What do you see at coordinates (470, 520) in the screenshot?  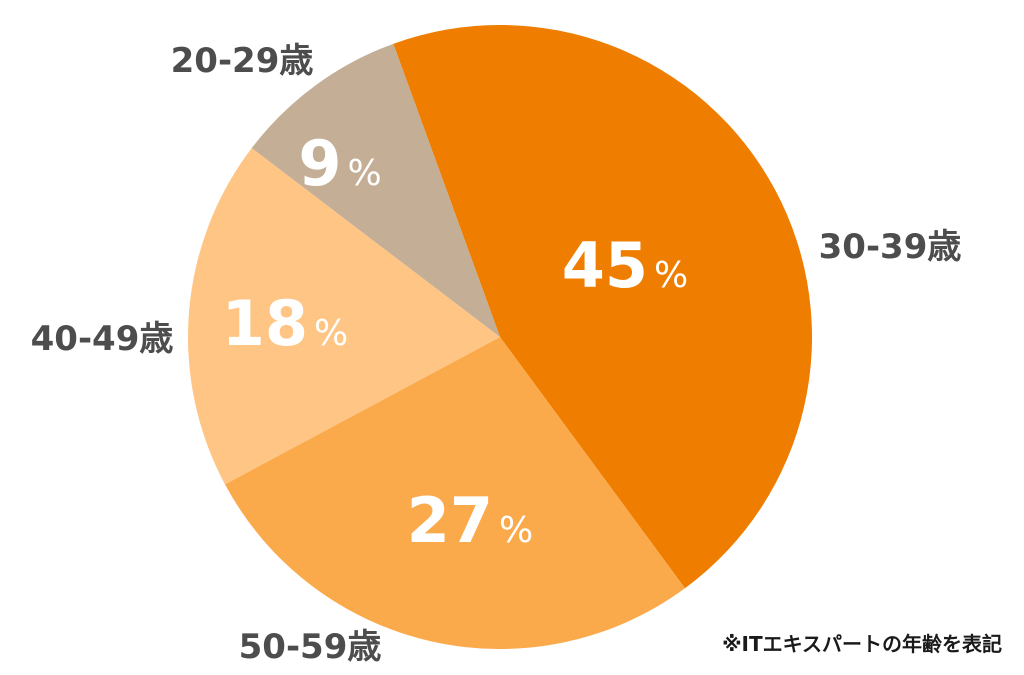 I see `percent-label-2: 27%` at bounding box center [470, 520].